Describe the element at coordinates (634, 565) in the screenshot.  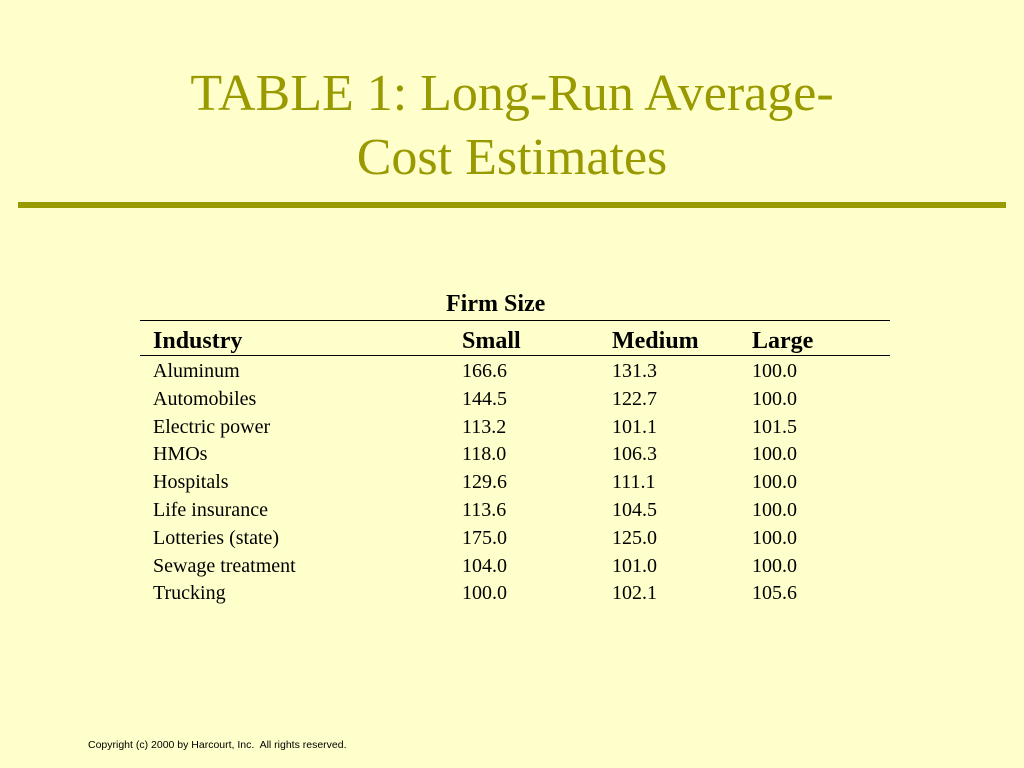
I see `cell-medium: 101.0` at that location.